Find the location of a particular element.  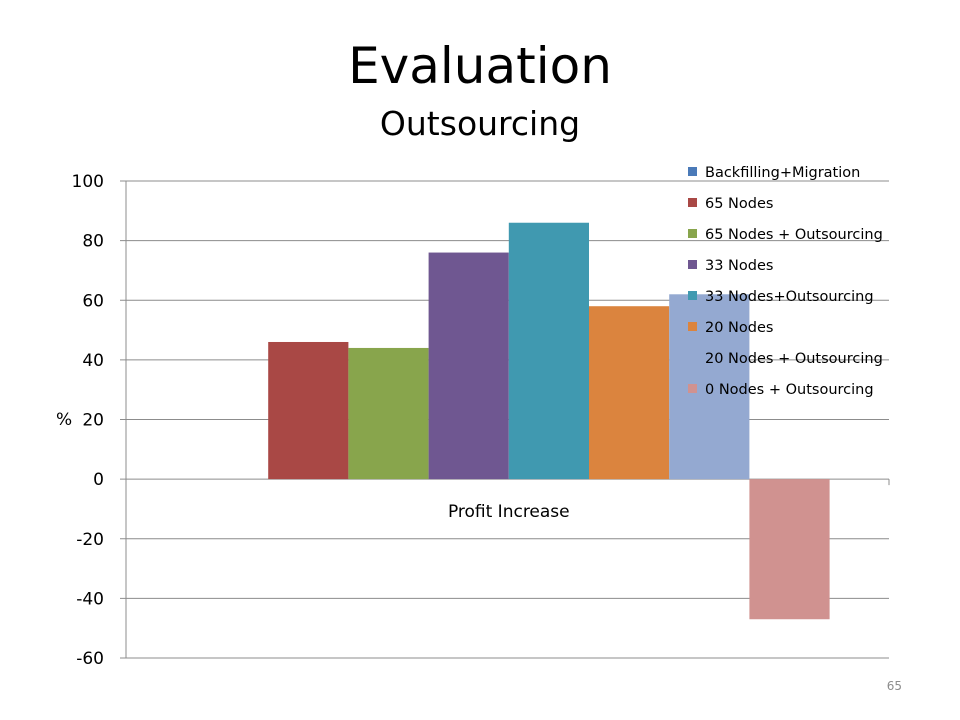

y-tick-label: 20 is located at coordinates (93, 421).